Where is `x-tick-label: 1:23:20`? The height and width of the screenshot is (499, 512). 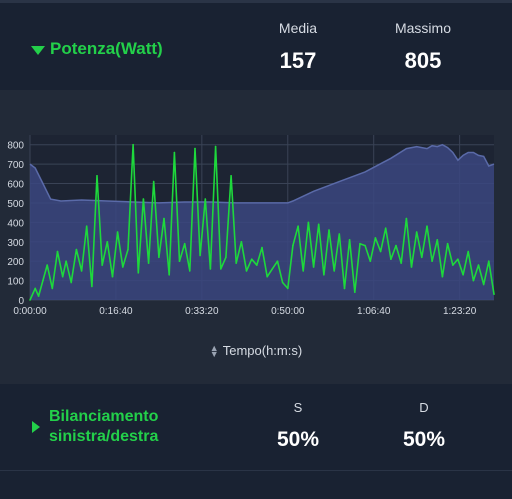
x-tick-label: 1:23:20 is located at coordinates (460, 311).